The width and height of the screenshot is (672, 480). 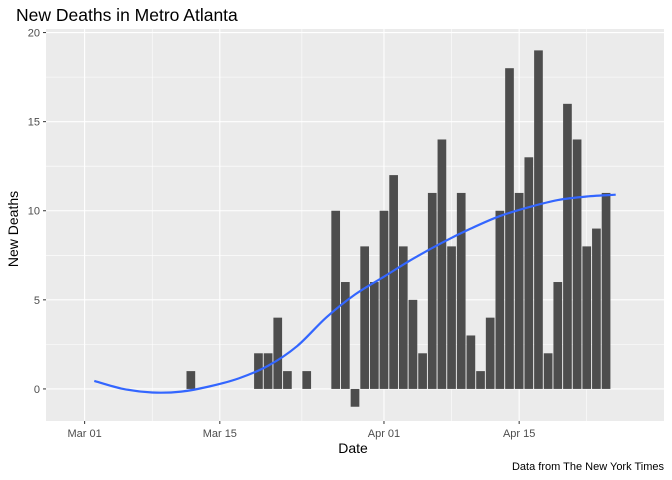 I want to click on y-tick-label: 0, so click(x=37, y=390).